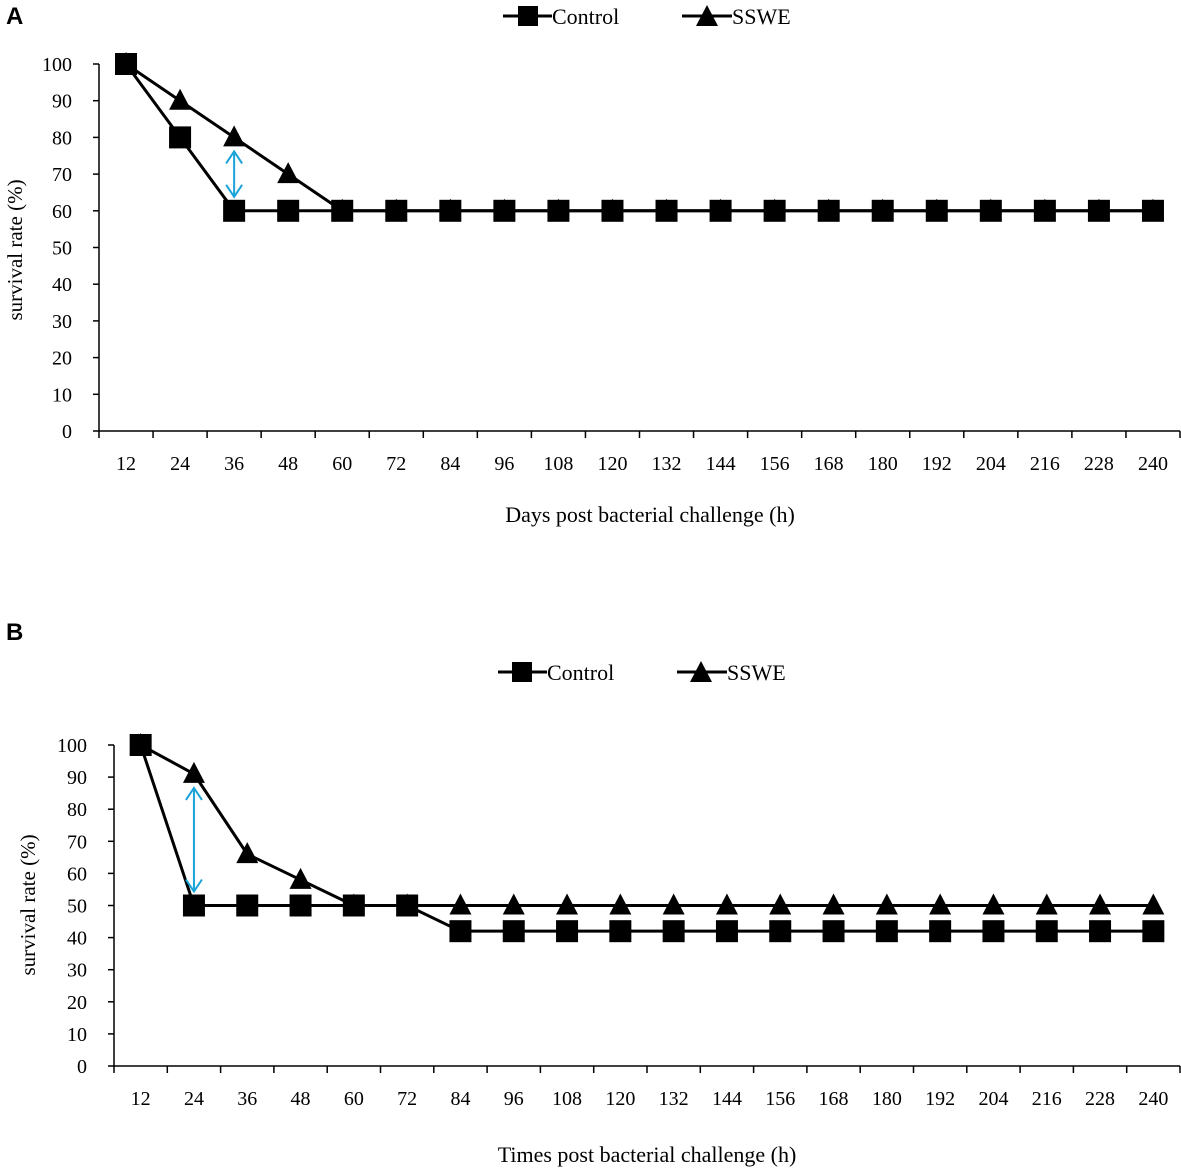 The height and width of the screenshot is (1173, 1181). Describe the element at coordinates (620, 1099) in the screenshot. I see `panel-b-x-tick-label: 120` at that location.